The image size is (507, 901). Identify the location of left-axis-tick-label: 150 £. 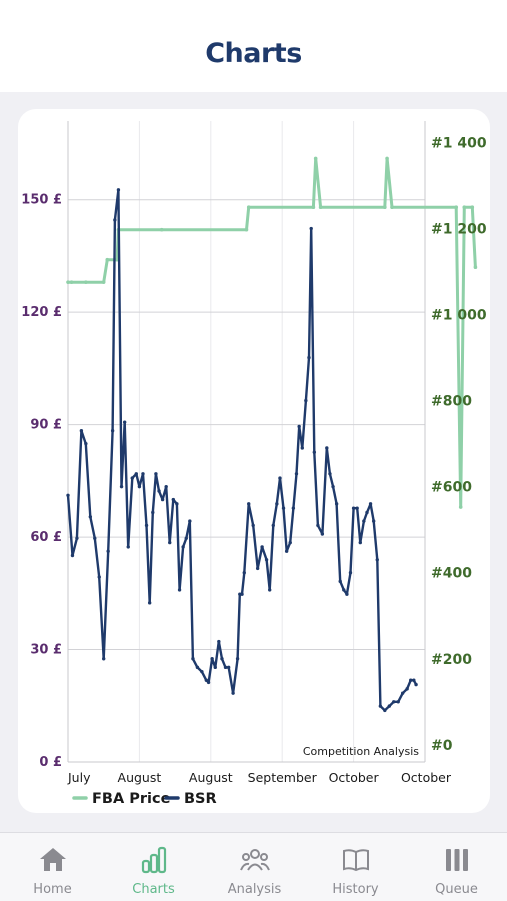
(41, 200).